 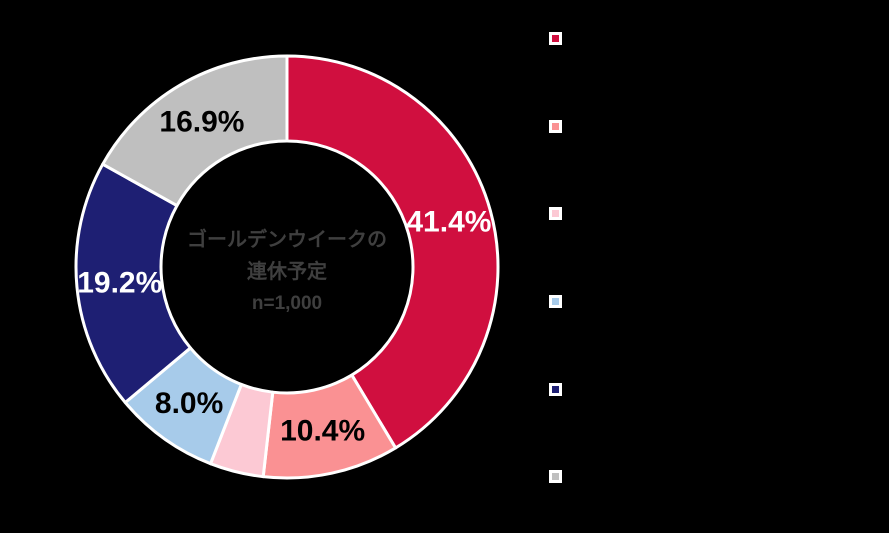 What do you see at coordinates (555, 258) in the screenshot?
I see `chart-legend` at bounding box center [555, 258].